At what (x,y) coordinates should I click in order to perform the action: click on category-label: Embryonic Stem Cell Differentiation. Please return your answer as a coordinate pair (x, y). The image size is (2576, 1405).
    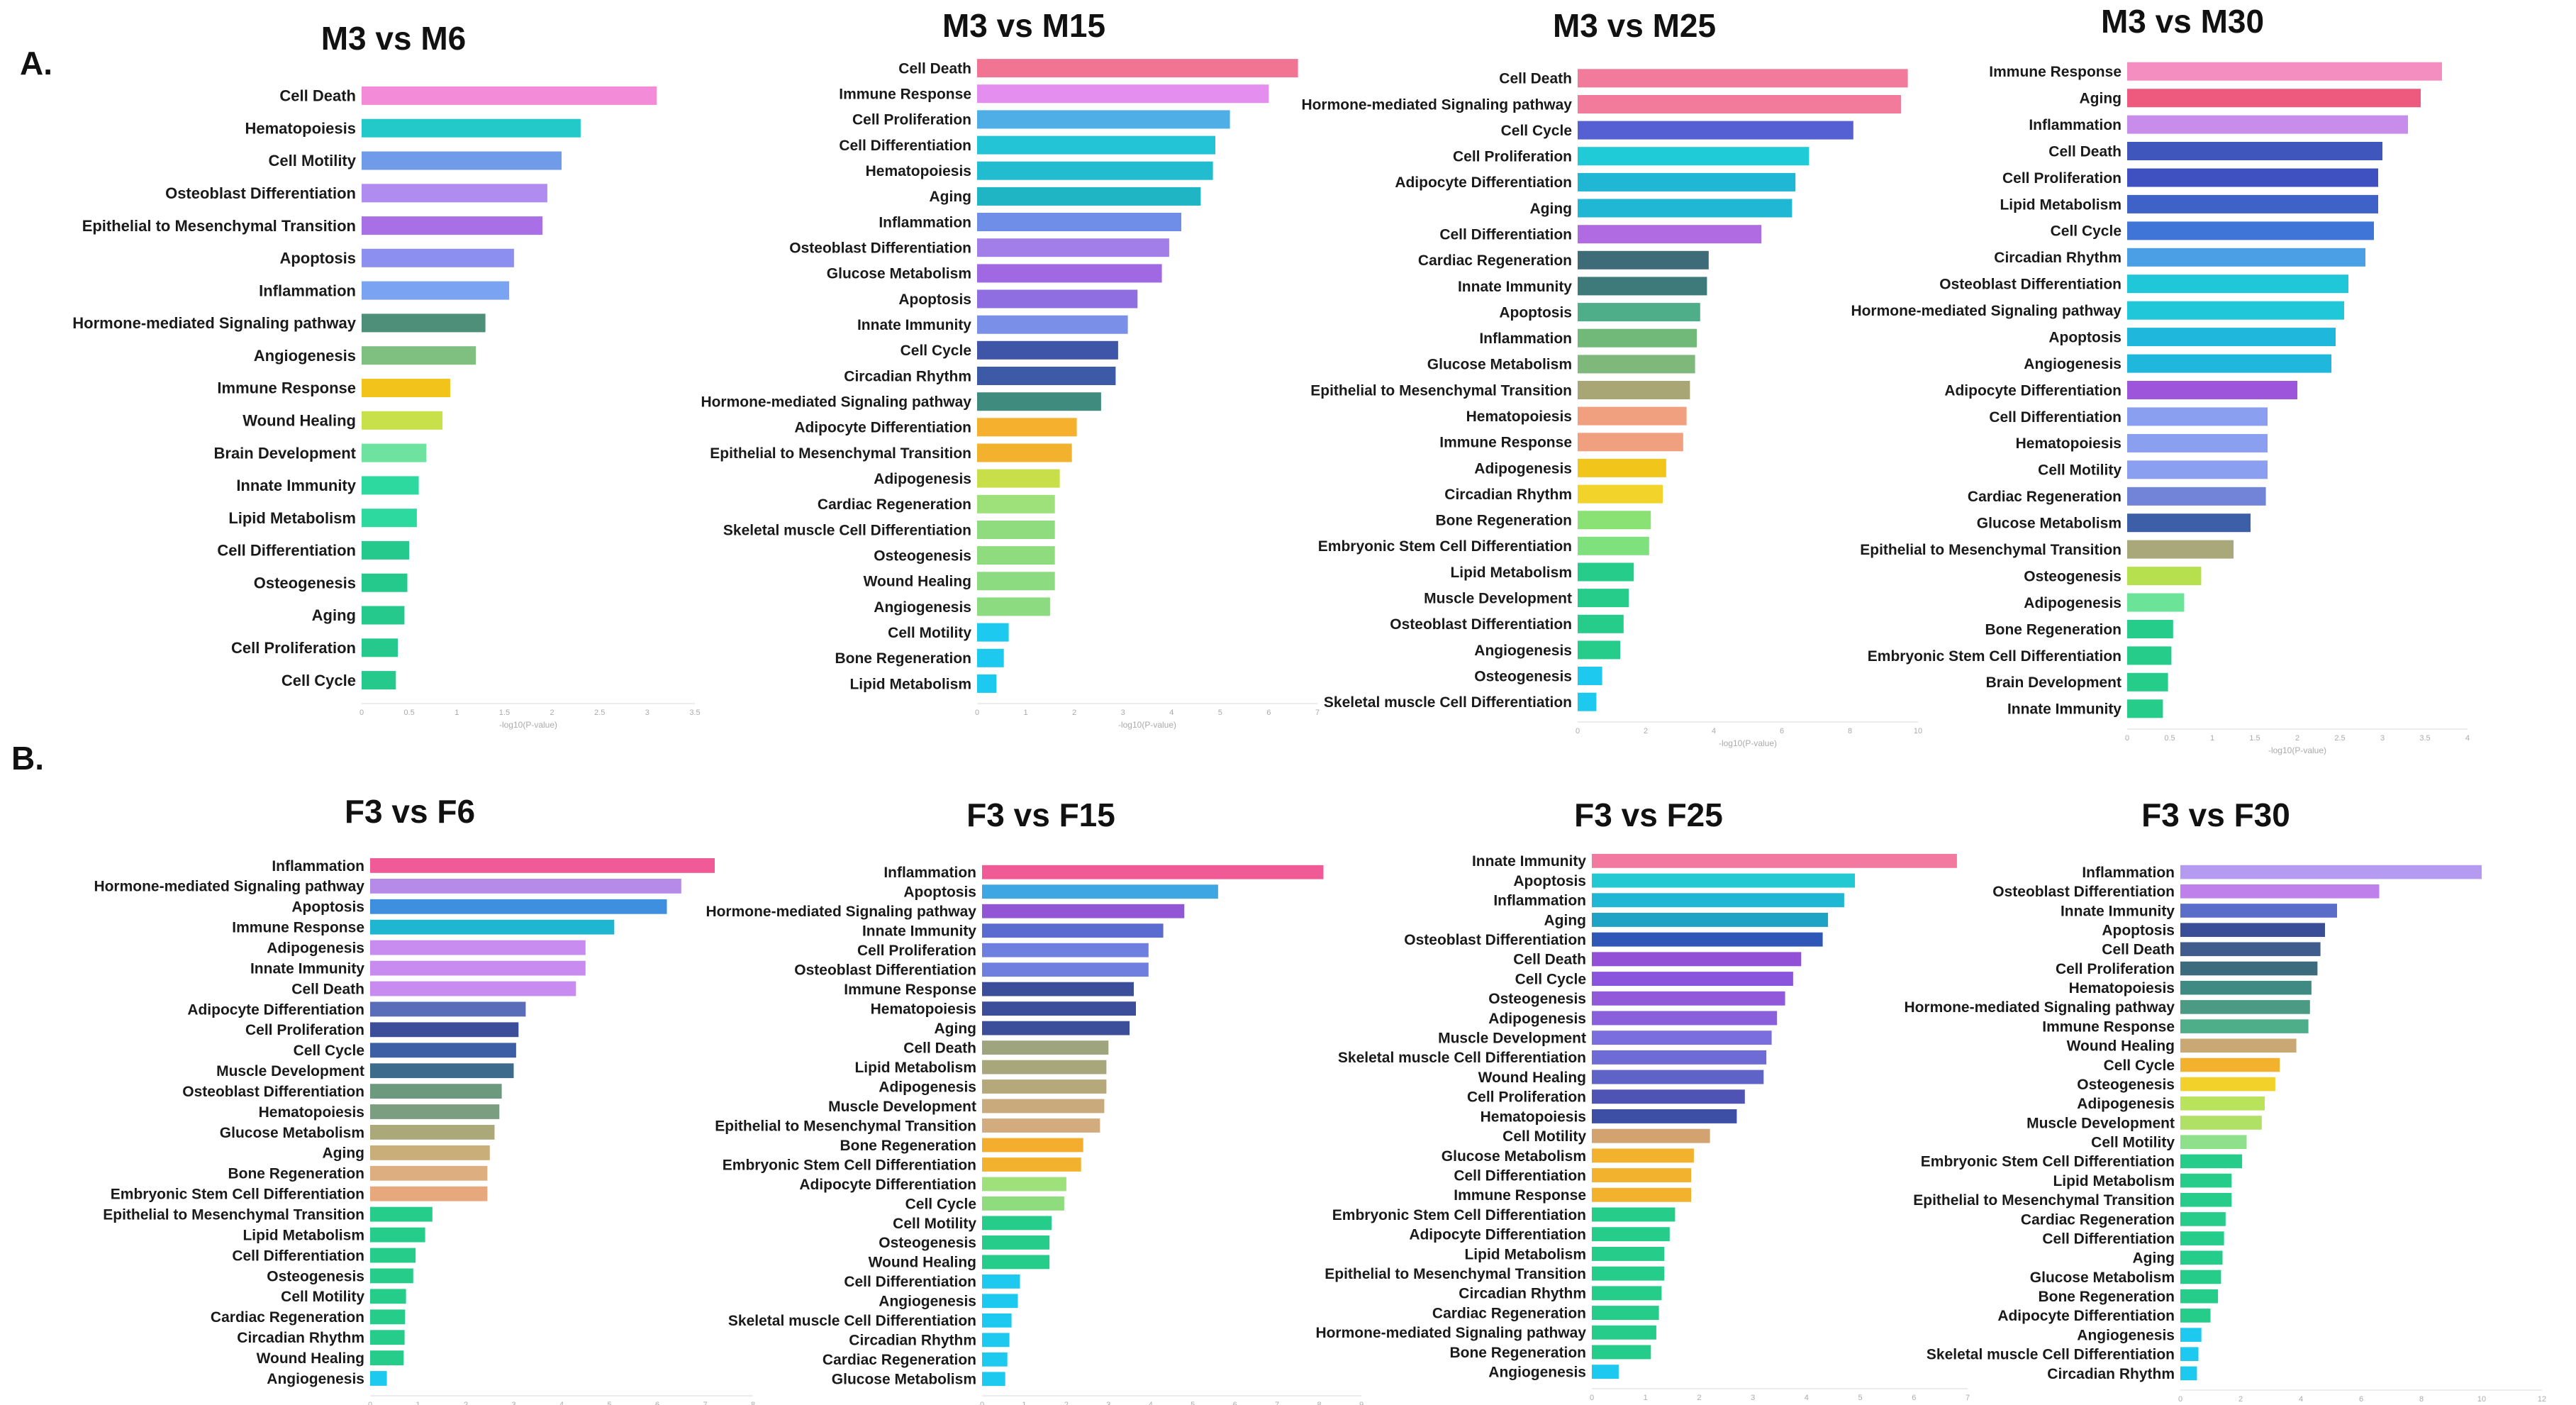
    Looking at the image, I should click on (1445, 546).